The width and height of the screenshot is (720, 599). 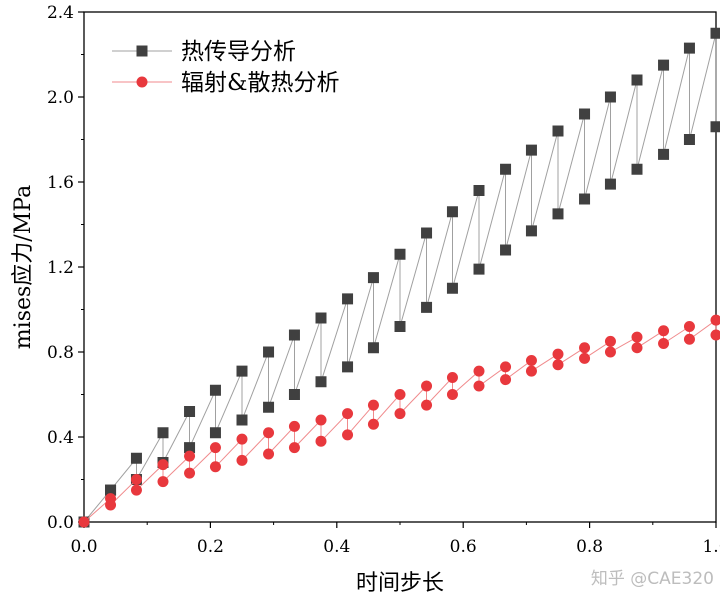 I want to click on y-tick-label: 2.0, so click(x=60, y=98).